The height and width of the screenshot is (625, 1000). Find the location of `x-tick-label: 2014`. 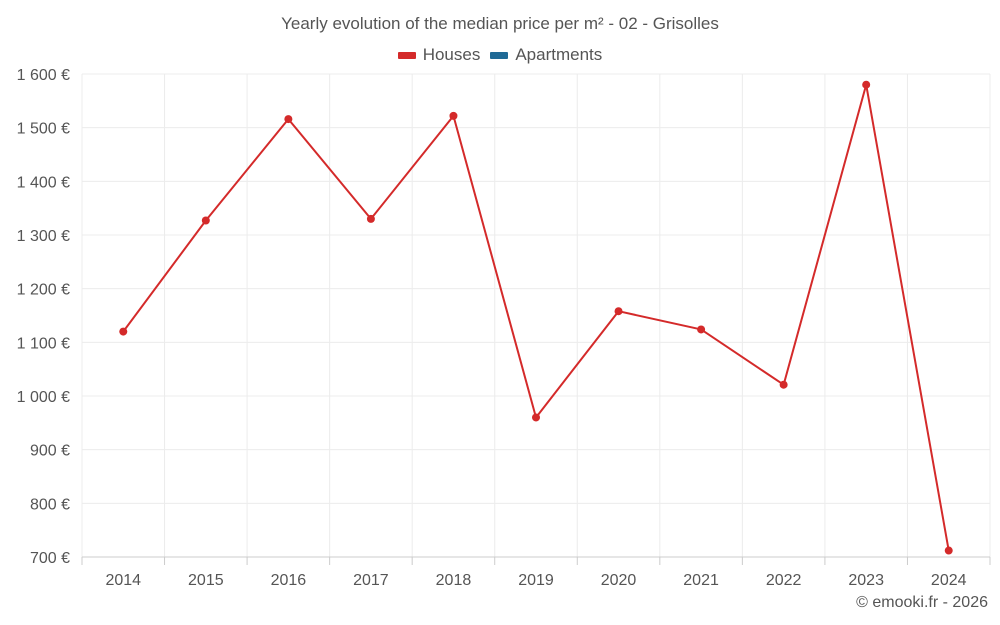

x-tick-label: 2014 is located at coordinates (123, 580).